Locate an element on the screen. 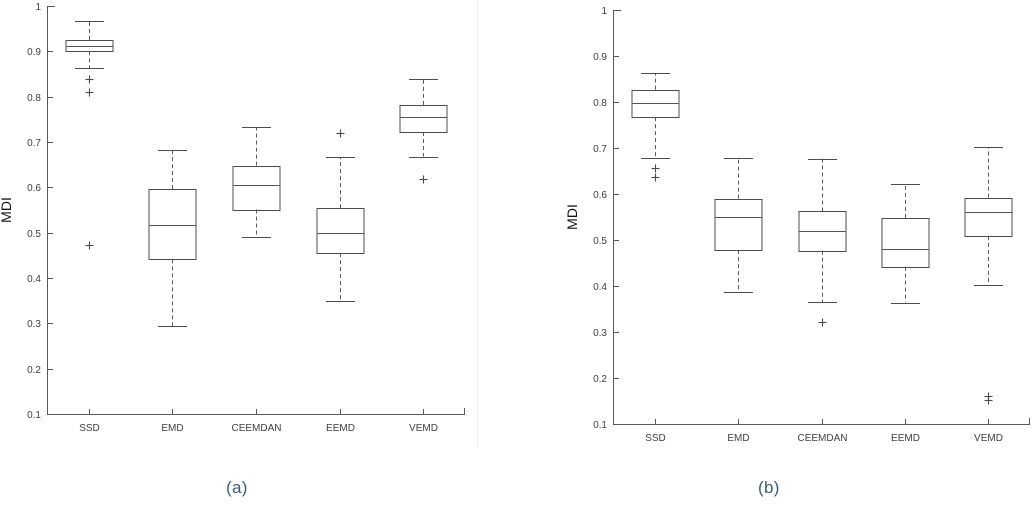 The height and width of the screenshot is (510, 1036). panel-divider is located at coordinates (477, 224).